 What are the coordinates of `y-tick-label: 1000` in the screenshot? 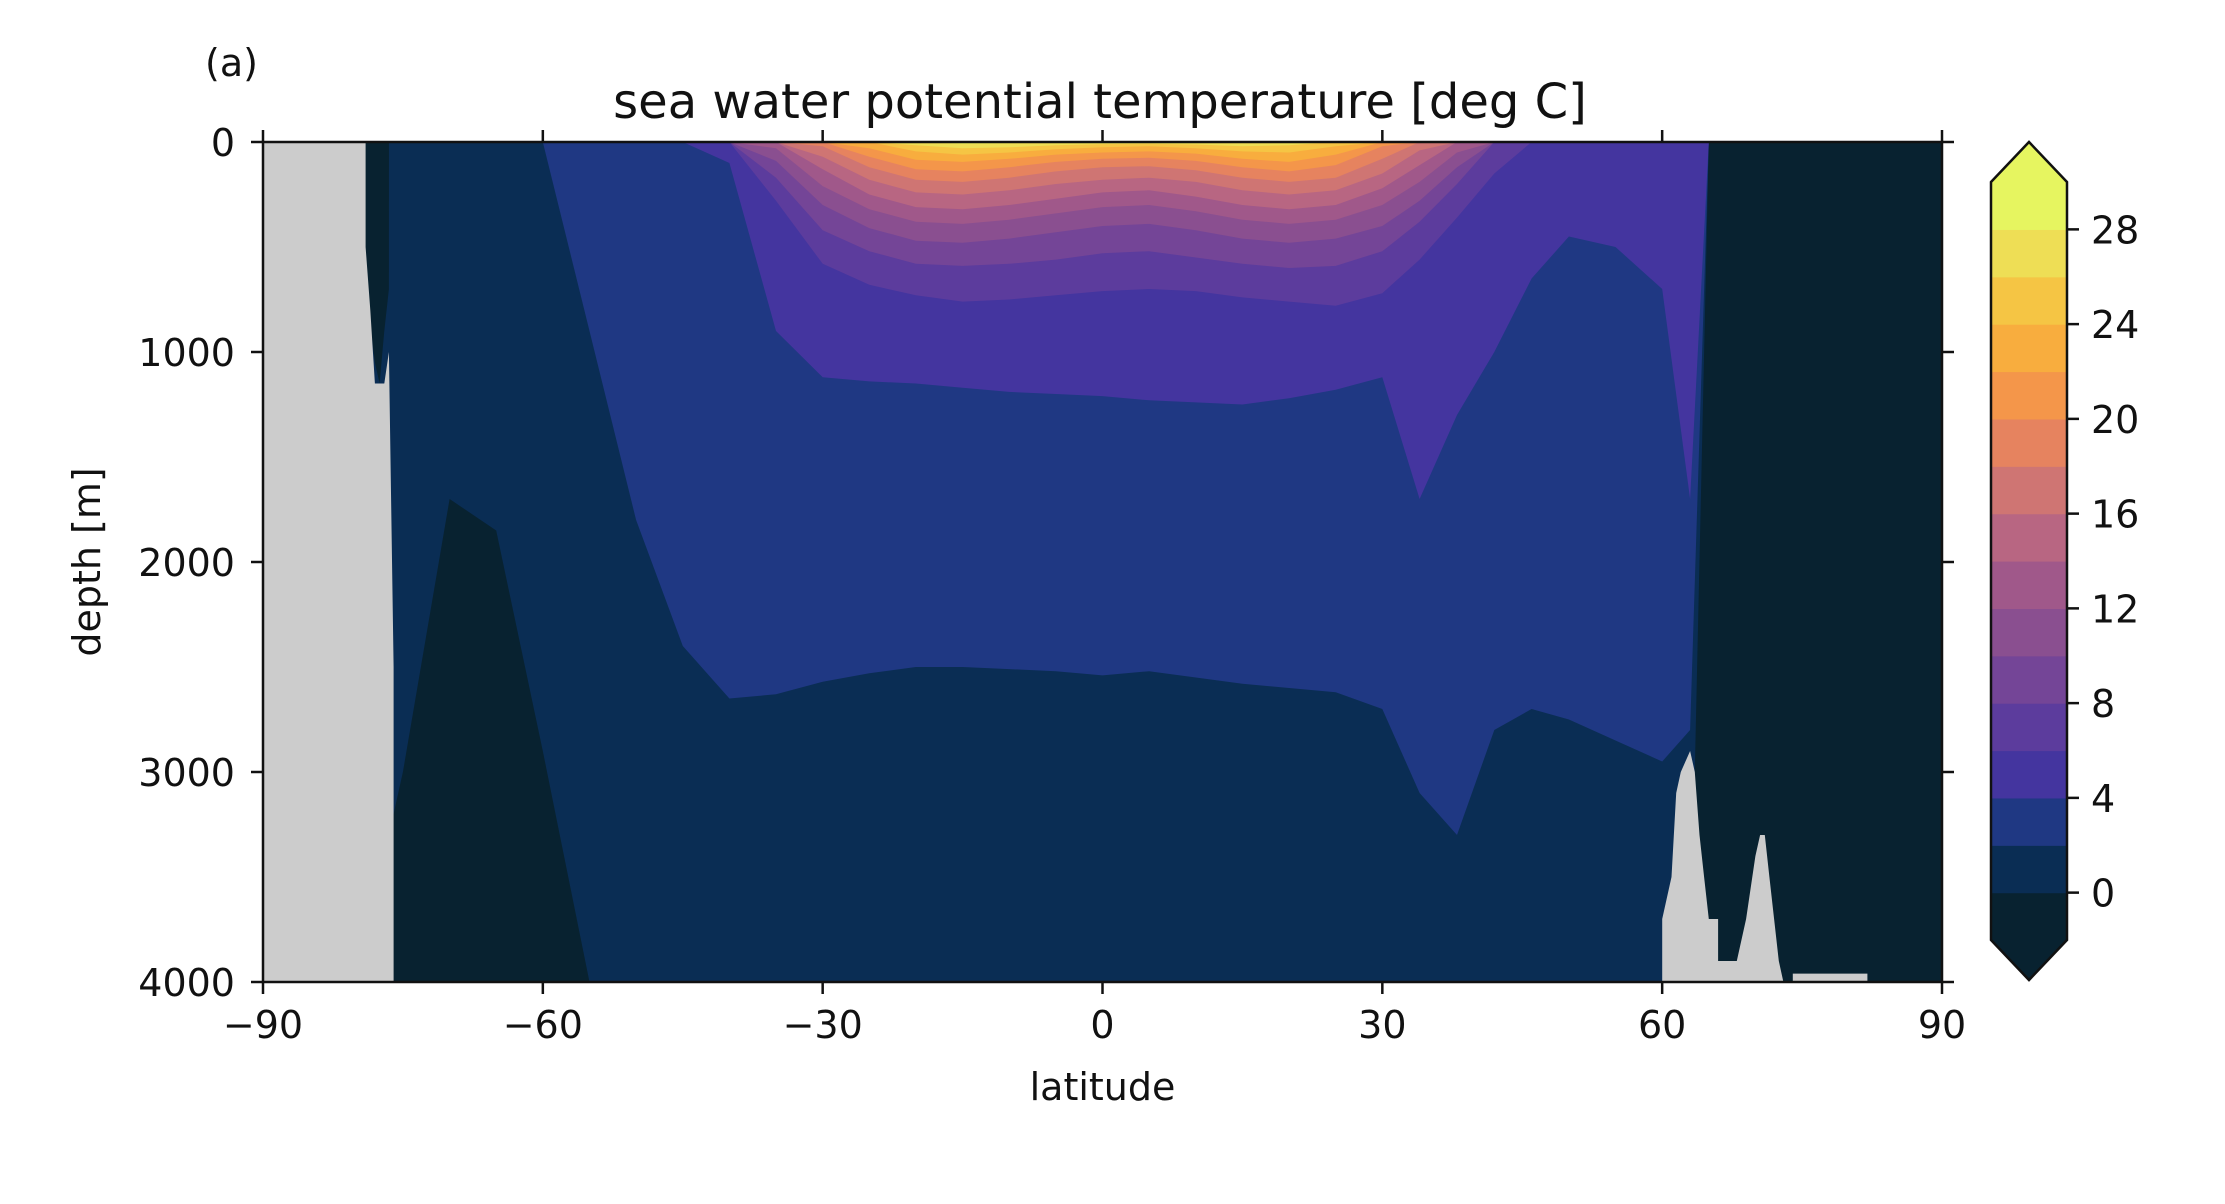 It's located at (186, 353).